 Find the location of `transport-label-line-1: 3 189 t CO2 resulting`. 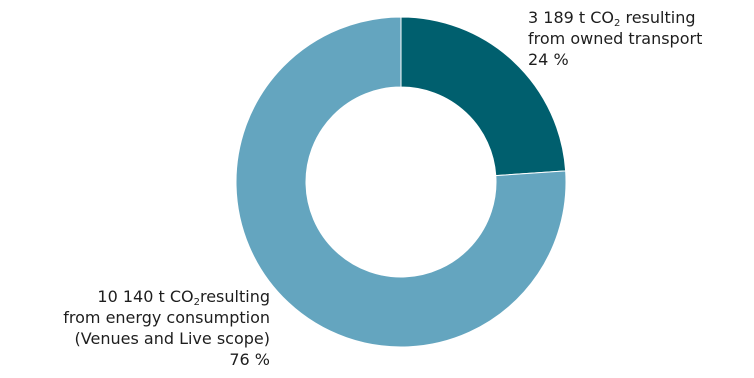

transport-label-line-1: 3 189 t CO2 resulting is located at coordinates (612, 18).